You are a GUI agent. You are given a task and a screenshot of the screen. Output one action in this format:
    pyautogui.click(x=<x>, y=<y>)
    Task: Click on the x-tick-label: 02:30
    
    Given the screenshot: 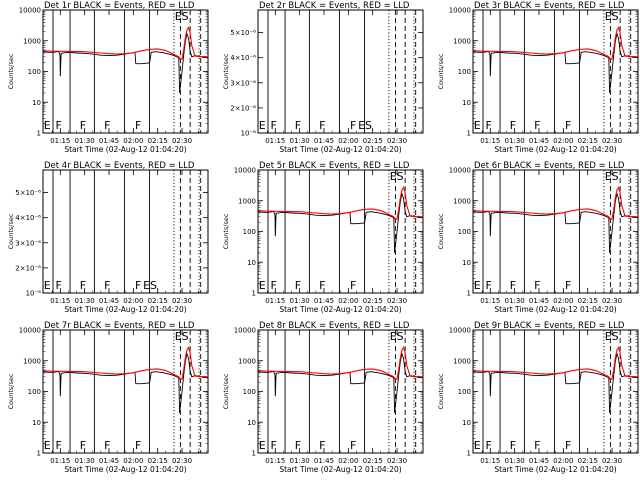 What is the action you would take?
    pyautogui.click(x=612, y=141)
    